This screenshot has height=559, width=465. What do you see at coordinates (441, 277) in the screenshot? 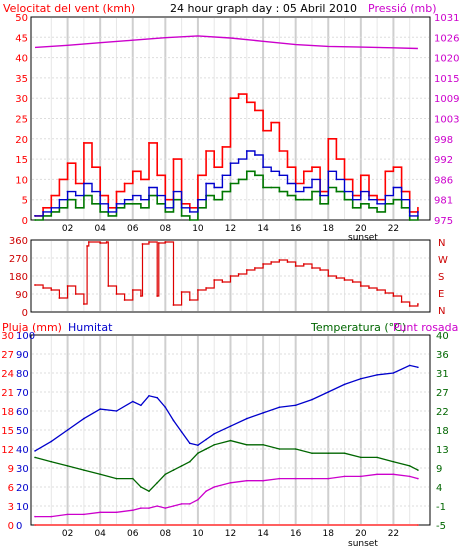
I see `compass-letter-label: S` at bounding box center [441, 277].